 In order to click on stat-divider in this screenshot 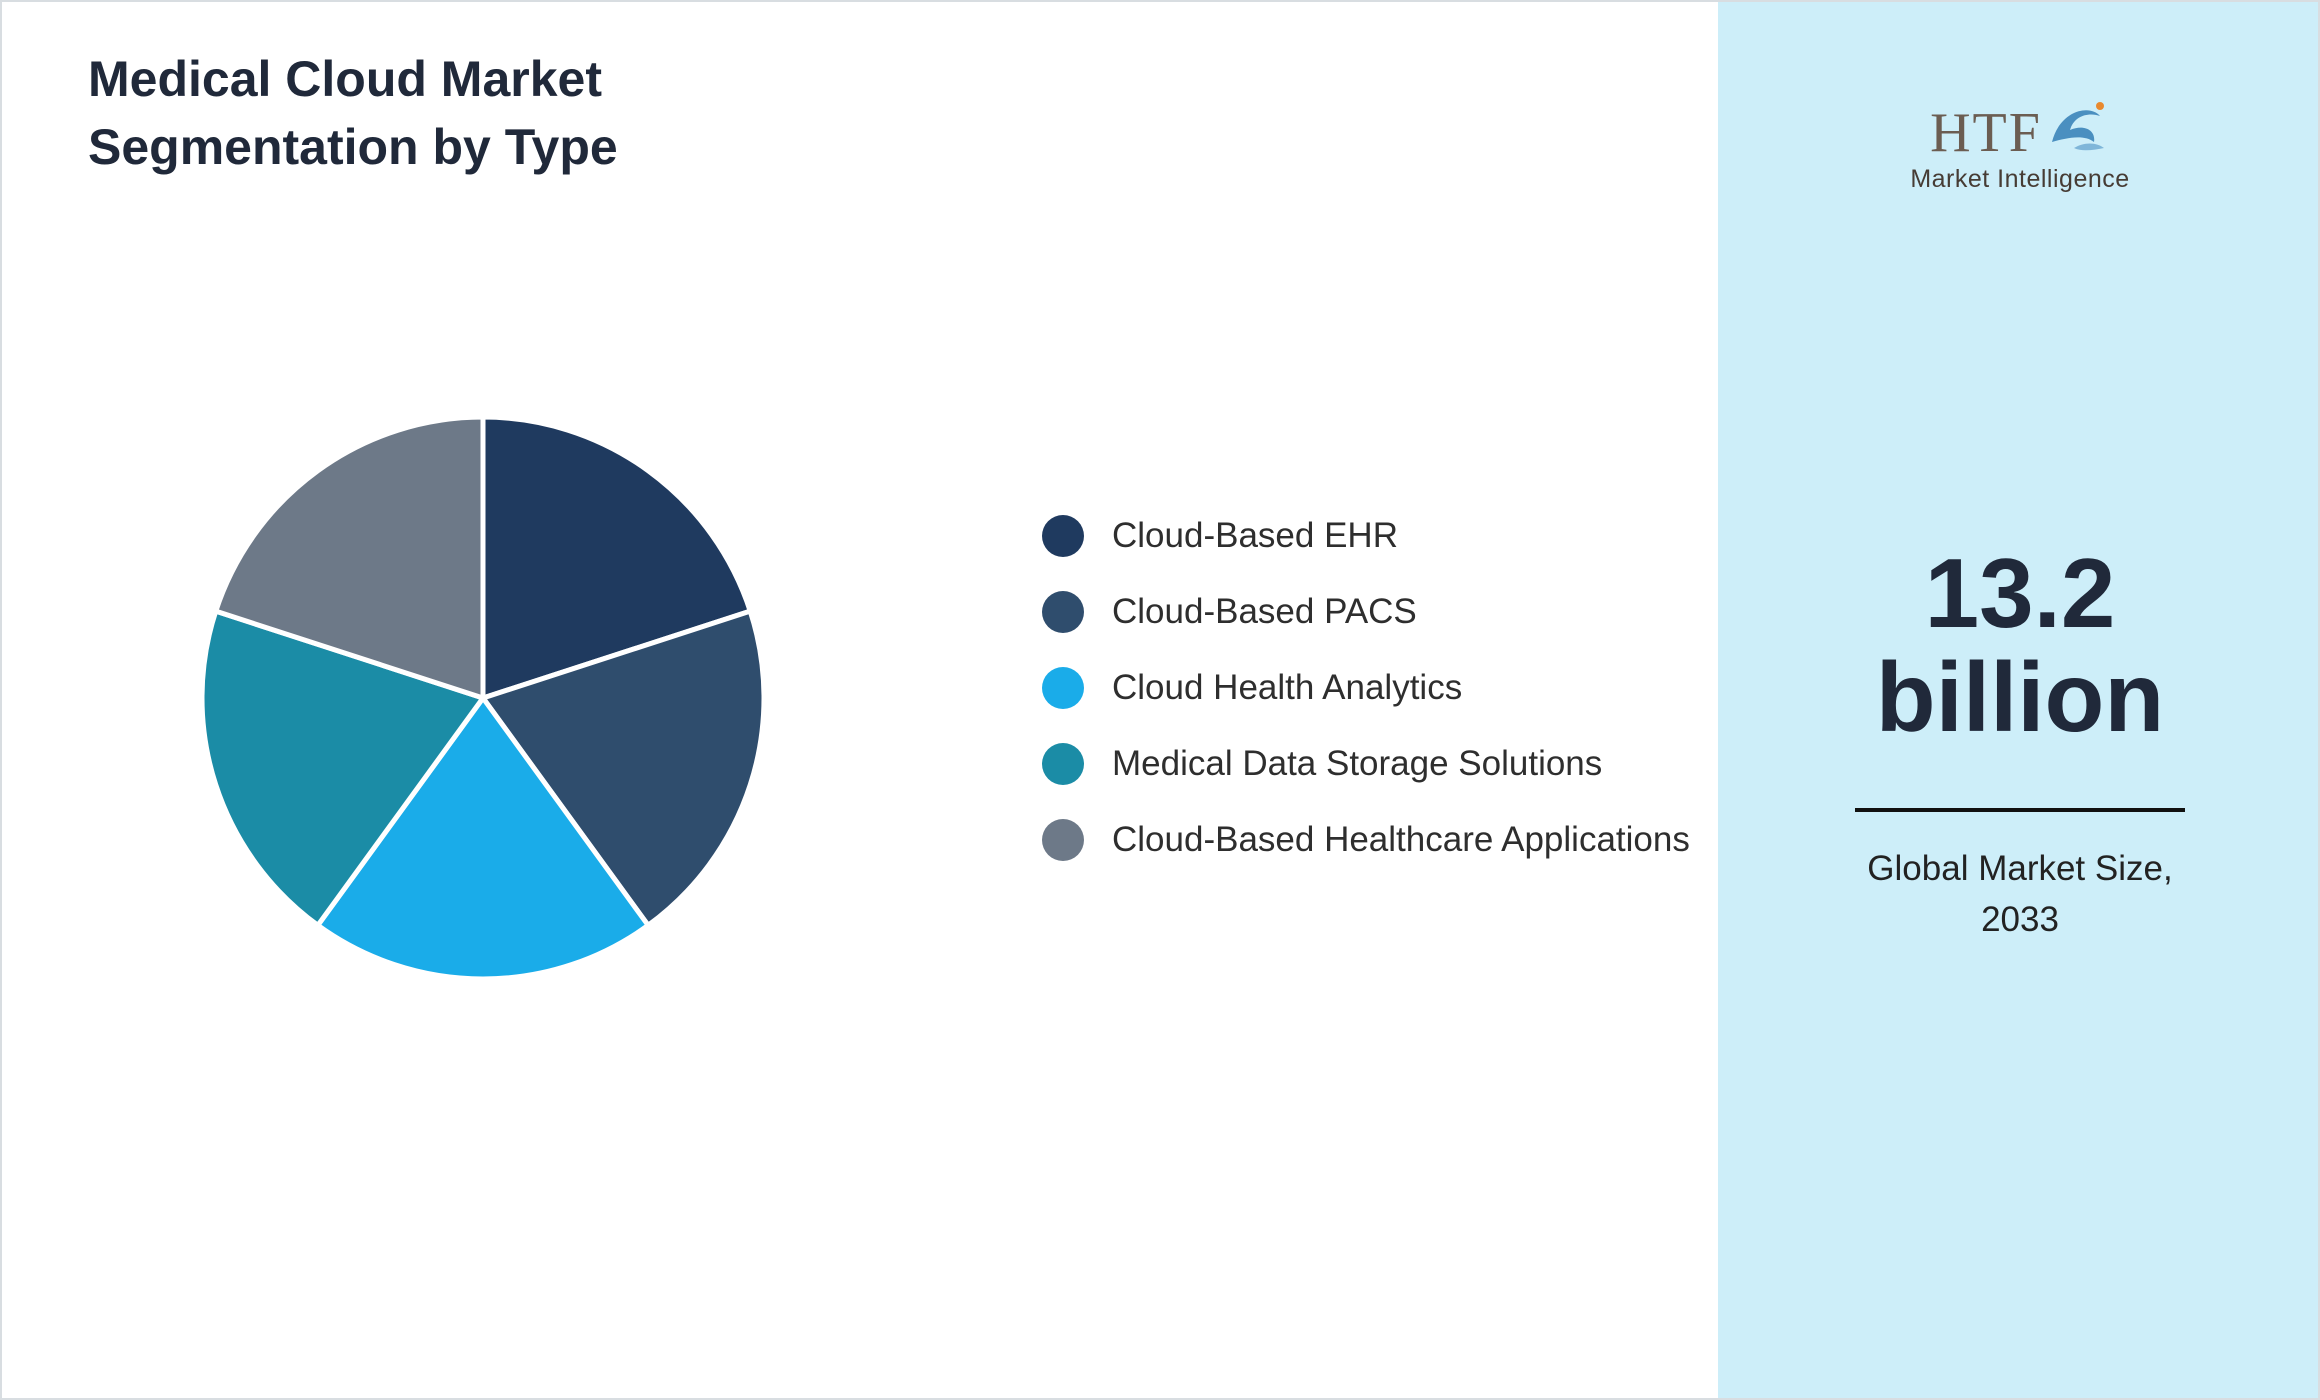, I will do `click(2020, 809)`.